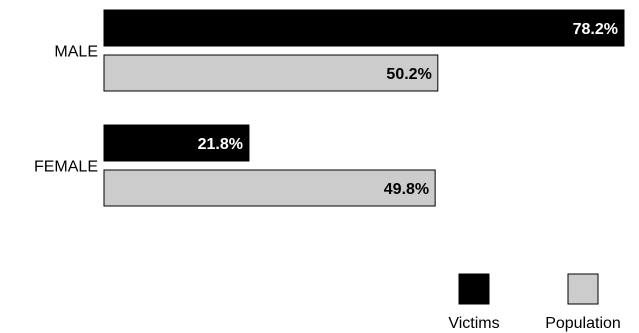 This screenshot has height=333, width=639. I want to click on legend-label-population: Population, so click(583, 323).